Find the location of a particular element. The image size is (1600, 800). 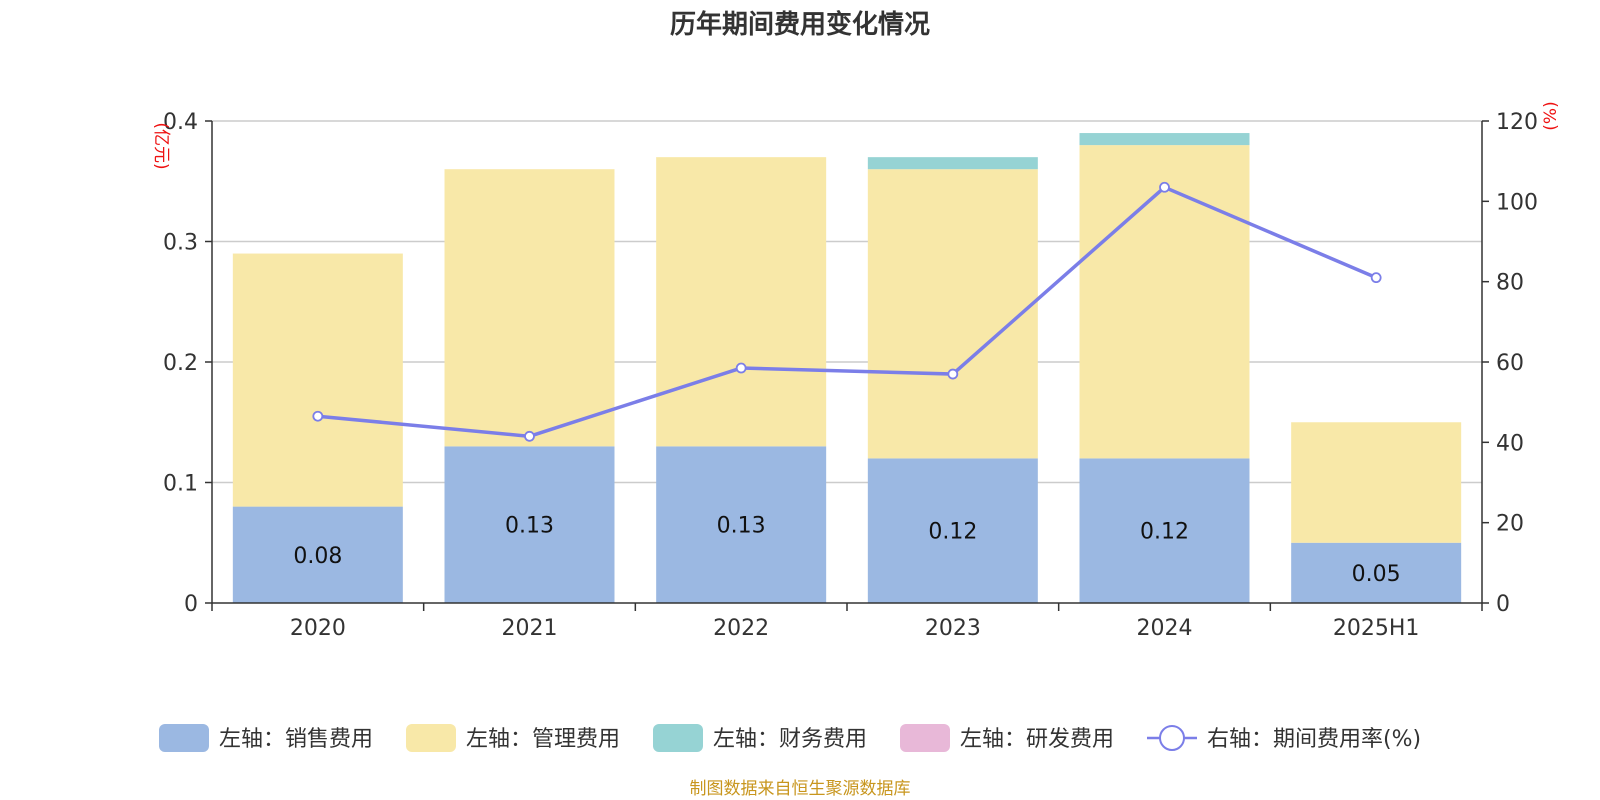

right-axis-tick-label: 40 is located at coordinates (1510, 443).